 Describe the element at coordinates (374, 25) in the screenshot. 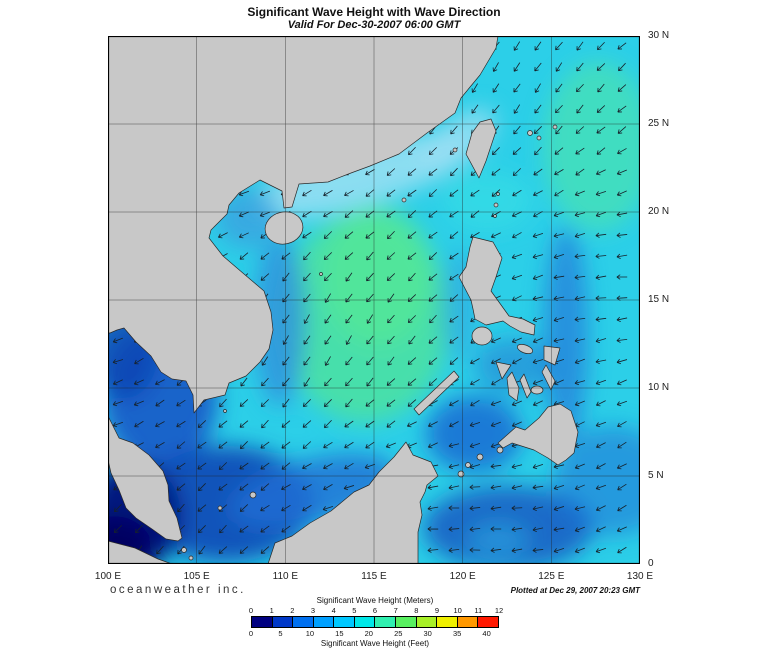

I see `valid-time-subtitle: Valid For Dec-30-2007 06:00 GMT` at that location.